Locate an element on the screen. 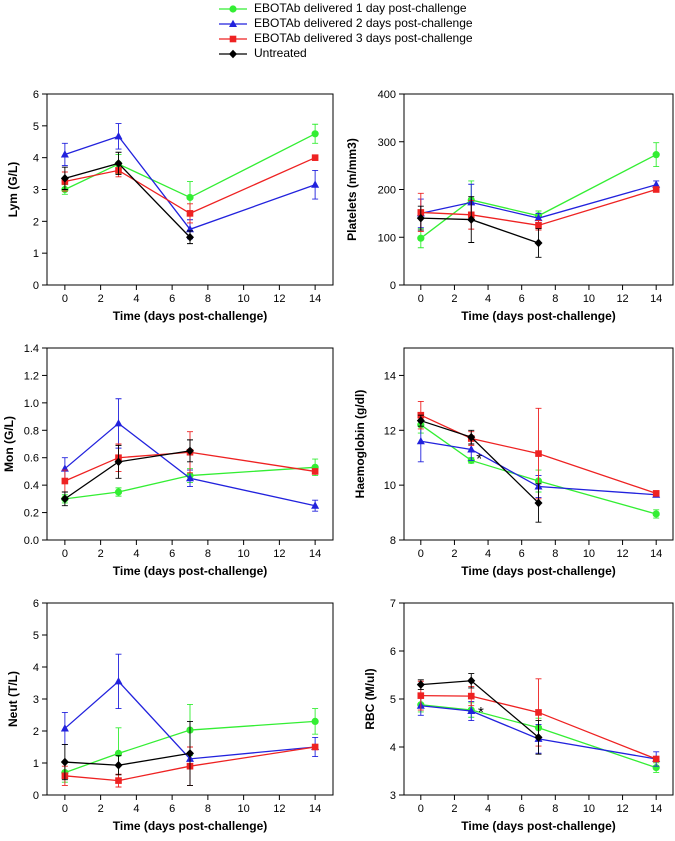 The height and width of the screenshot is (841, 675). y-tick-label: 1.4 is located at coordinates (31, 349).